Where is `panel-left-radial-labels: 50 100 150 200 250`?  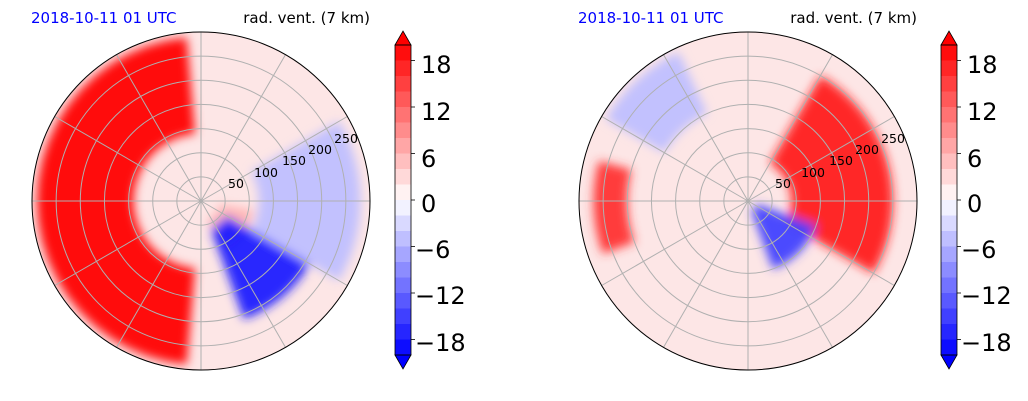 panel-left-radial-labels: 50 100 150 200 250 is located at coordinates (293, 161).